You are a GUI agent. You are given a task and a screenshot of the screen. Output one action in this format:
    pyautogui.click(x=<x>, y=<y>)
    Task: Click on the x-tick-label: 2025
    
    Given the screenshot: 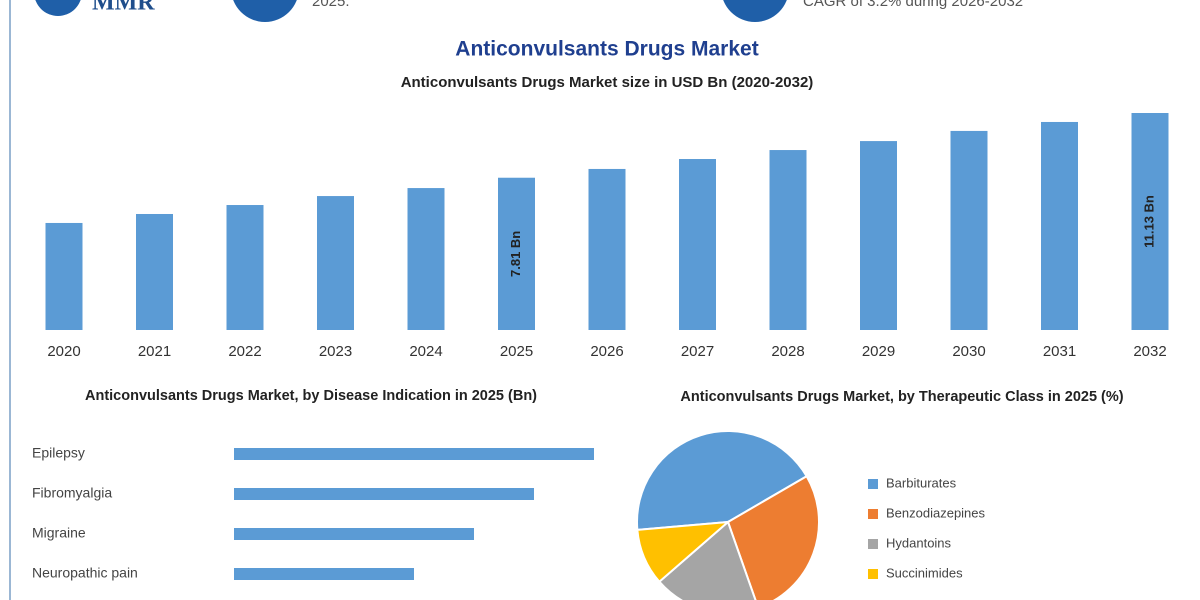 What is the action you would take?
    pyautogui.click(x=516, y=351)
    